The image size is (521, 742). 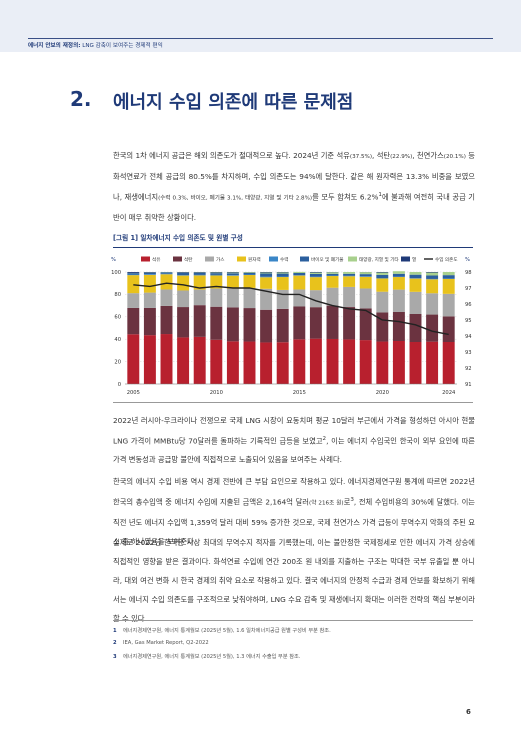 I want to click on y-tick-right-94: 94, so click(x=468, y=337).